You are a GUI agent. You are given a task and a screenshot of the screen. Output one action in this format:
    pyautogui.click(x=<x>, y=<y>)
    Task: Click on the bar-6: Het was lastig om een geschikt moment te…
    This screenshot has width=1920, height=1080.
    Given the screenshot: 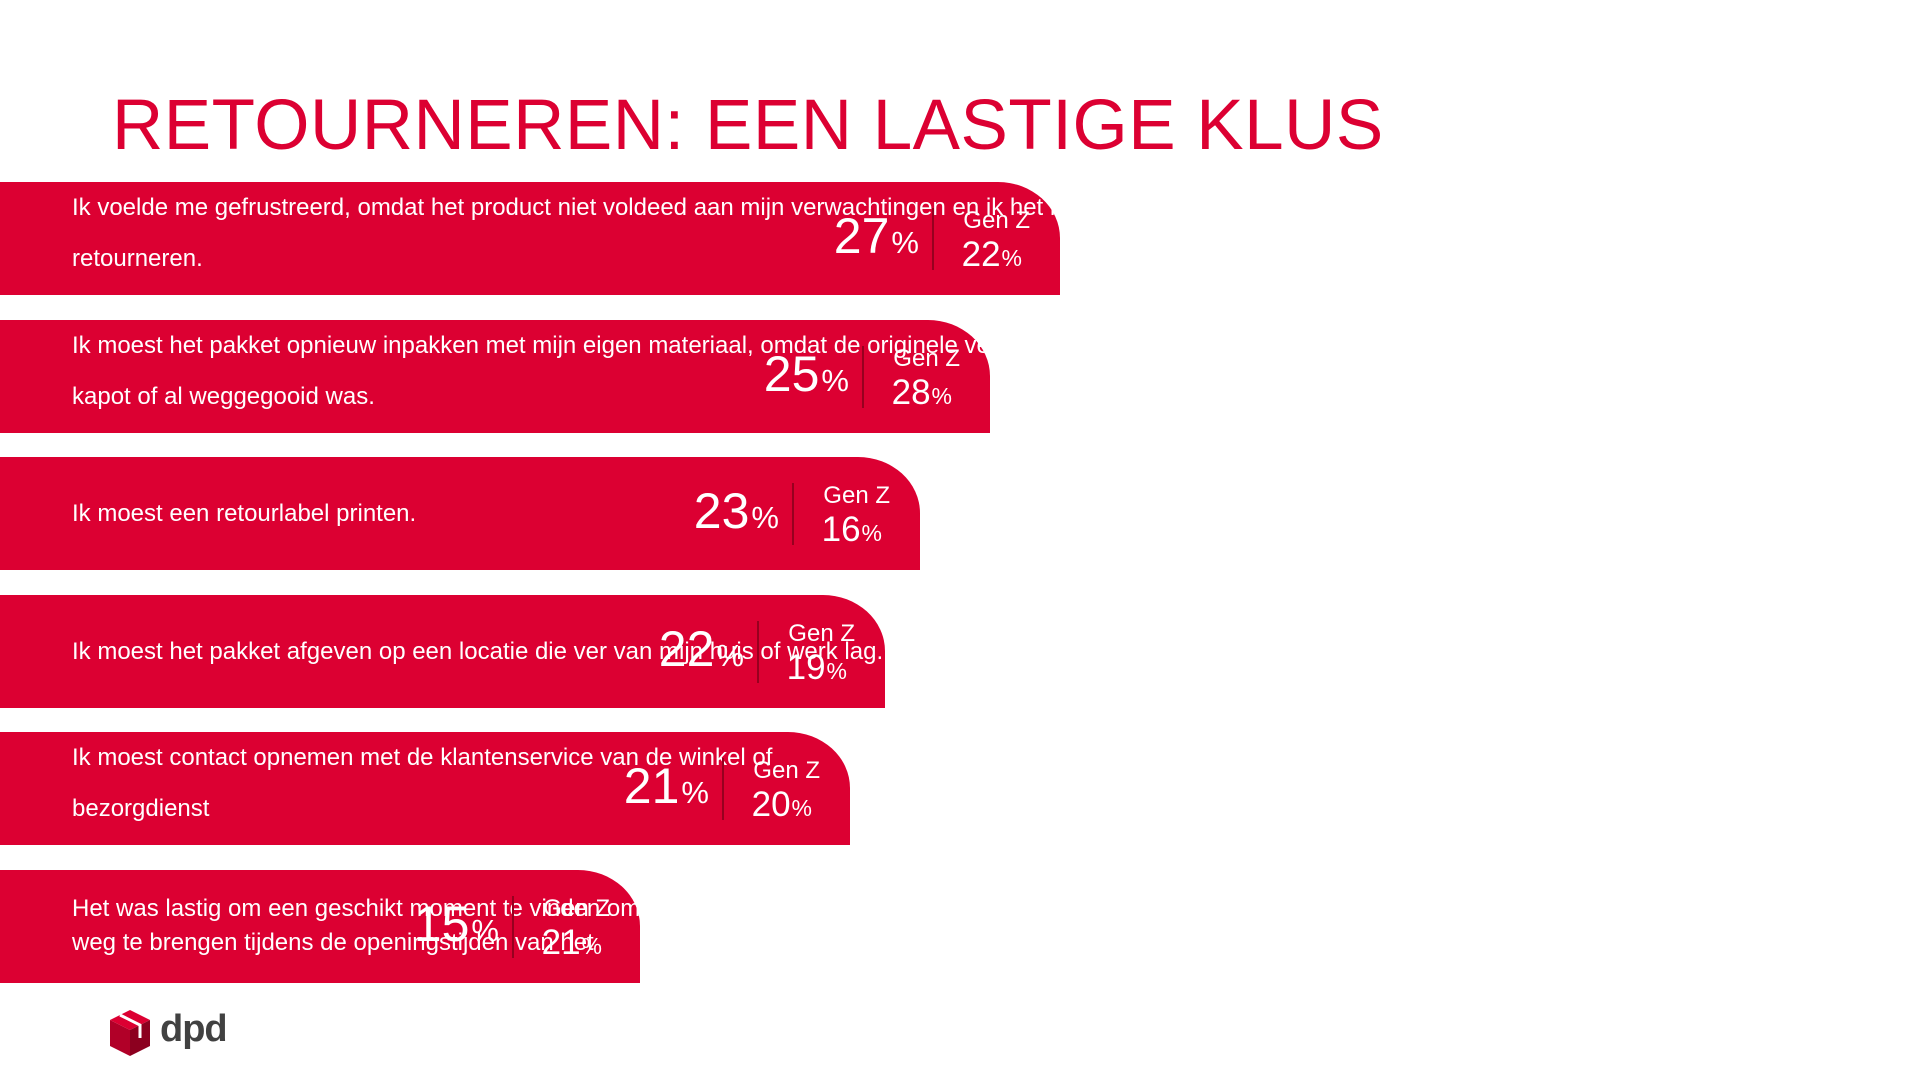 What is the action you would take?
    pyautogui.click(x=509, y=926)
    